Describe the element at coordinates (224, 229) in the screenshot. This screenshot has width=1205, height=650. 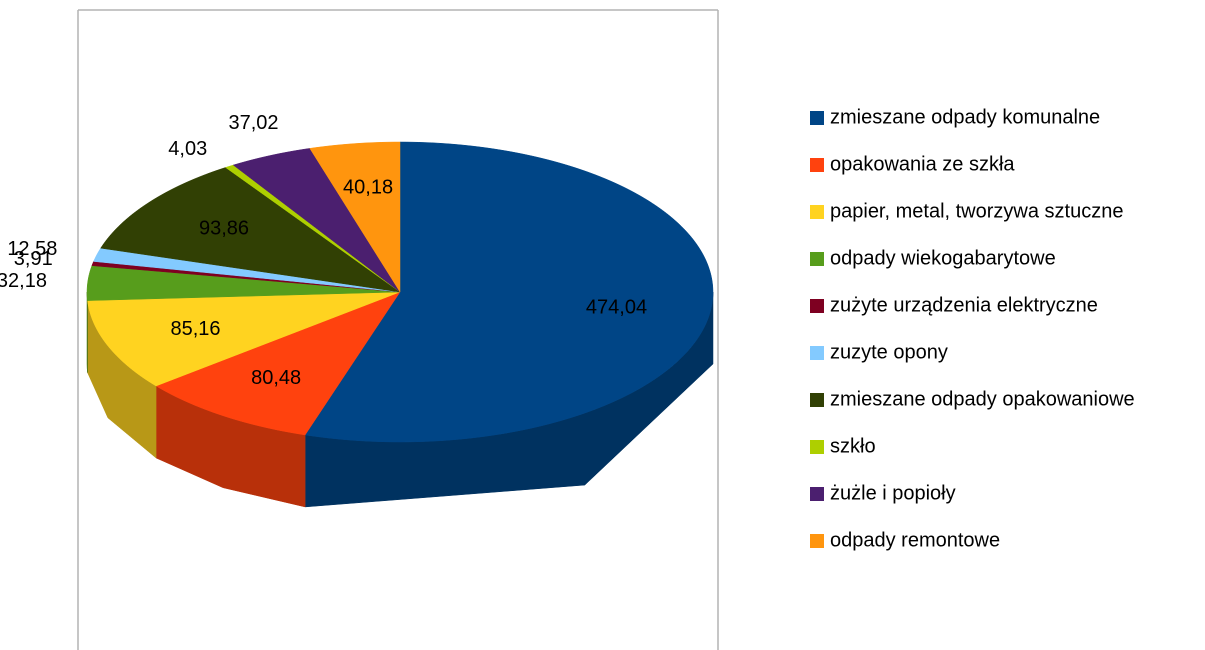
I see `data-label: 93,86` at that location.